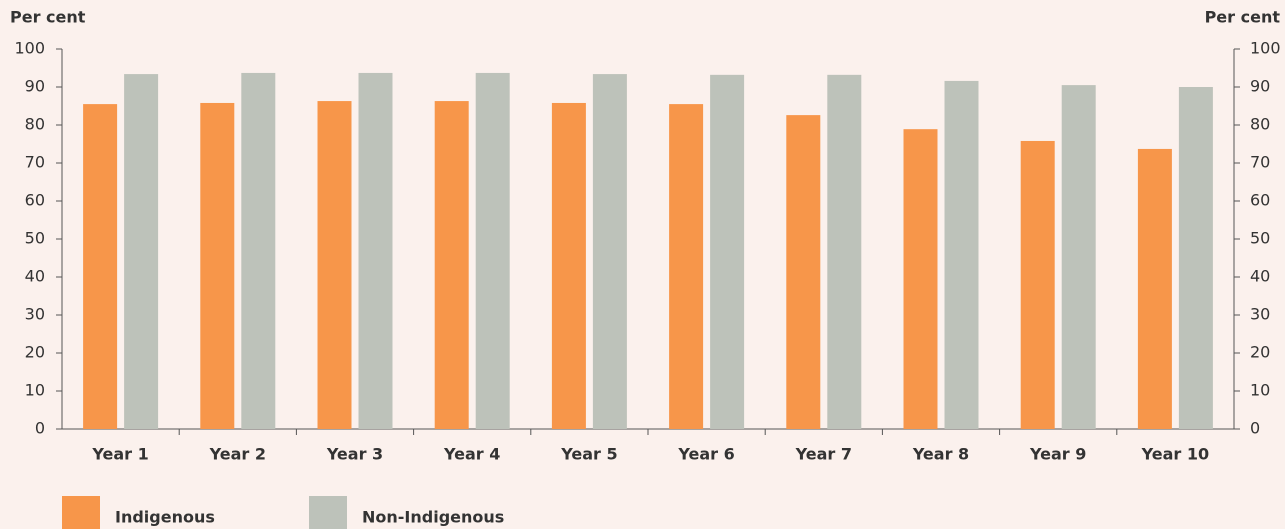 The height and width of the screenshot is (529, 1285). Describe the element at coordinates (35, 162) in the screenshot. I see `y-tick-label: 70` at that location.